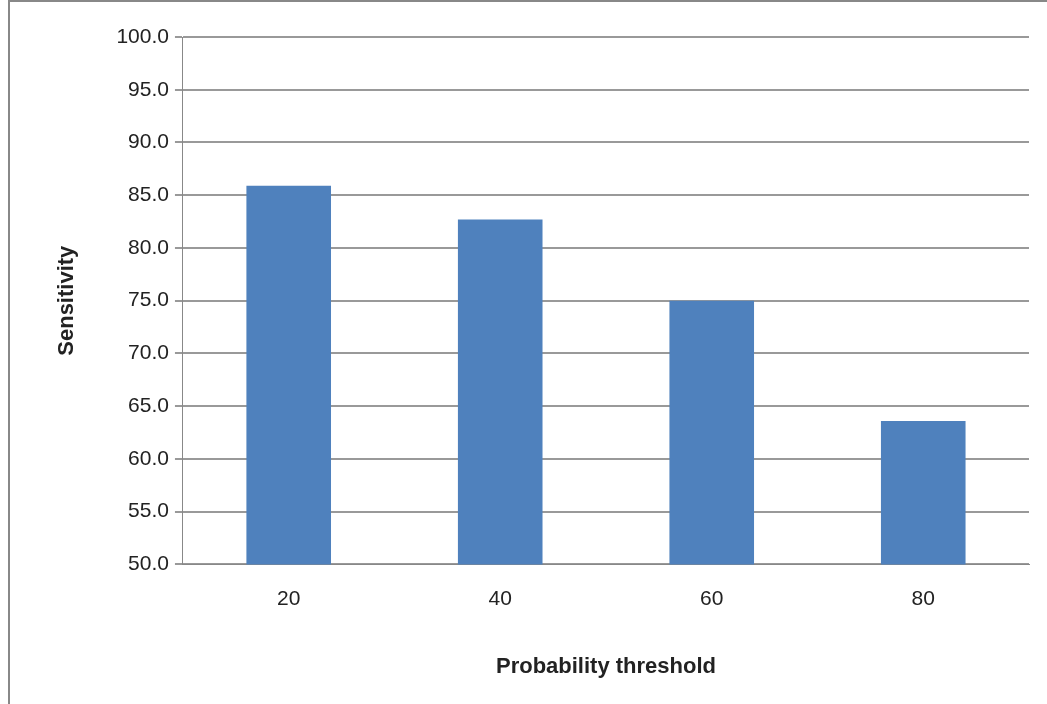 Image resolution: width=1047 pixels, height=704 pixels. Describe the element at coordinates (148, 88) in the screenshot. I see `y-tick-label: 95.0` at that location.